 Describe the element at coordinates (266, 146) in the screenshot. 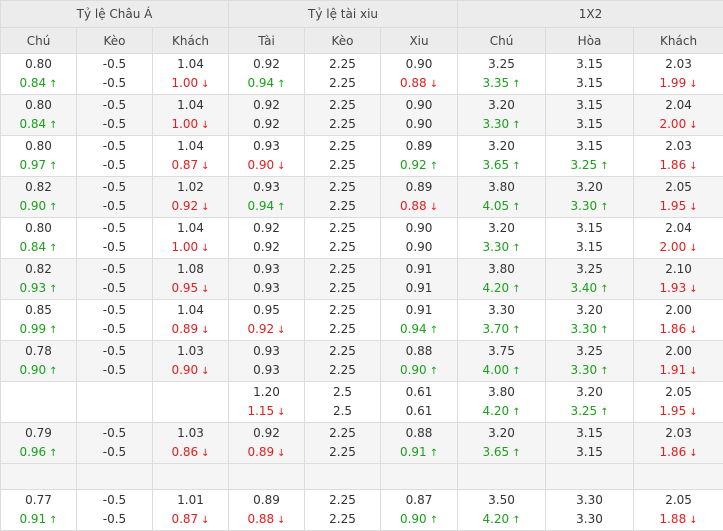

I see `odds-value: 0.93` at that location.